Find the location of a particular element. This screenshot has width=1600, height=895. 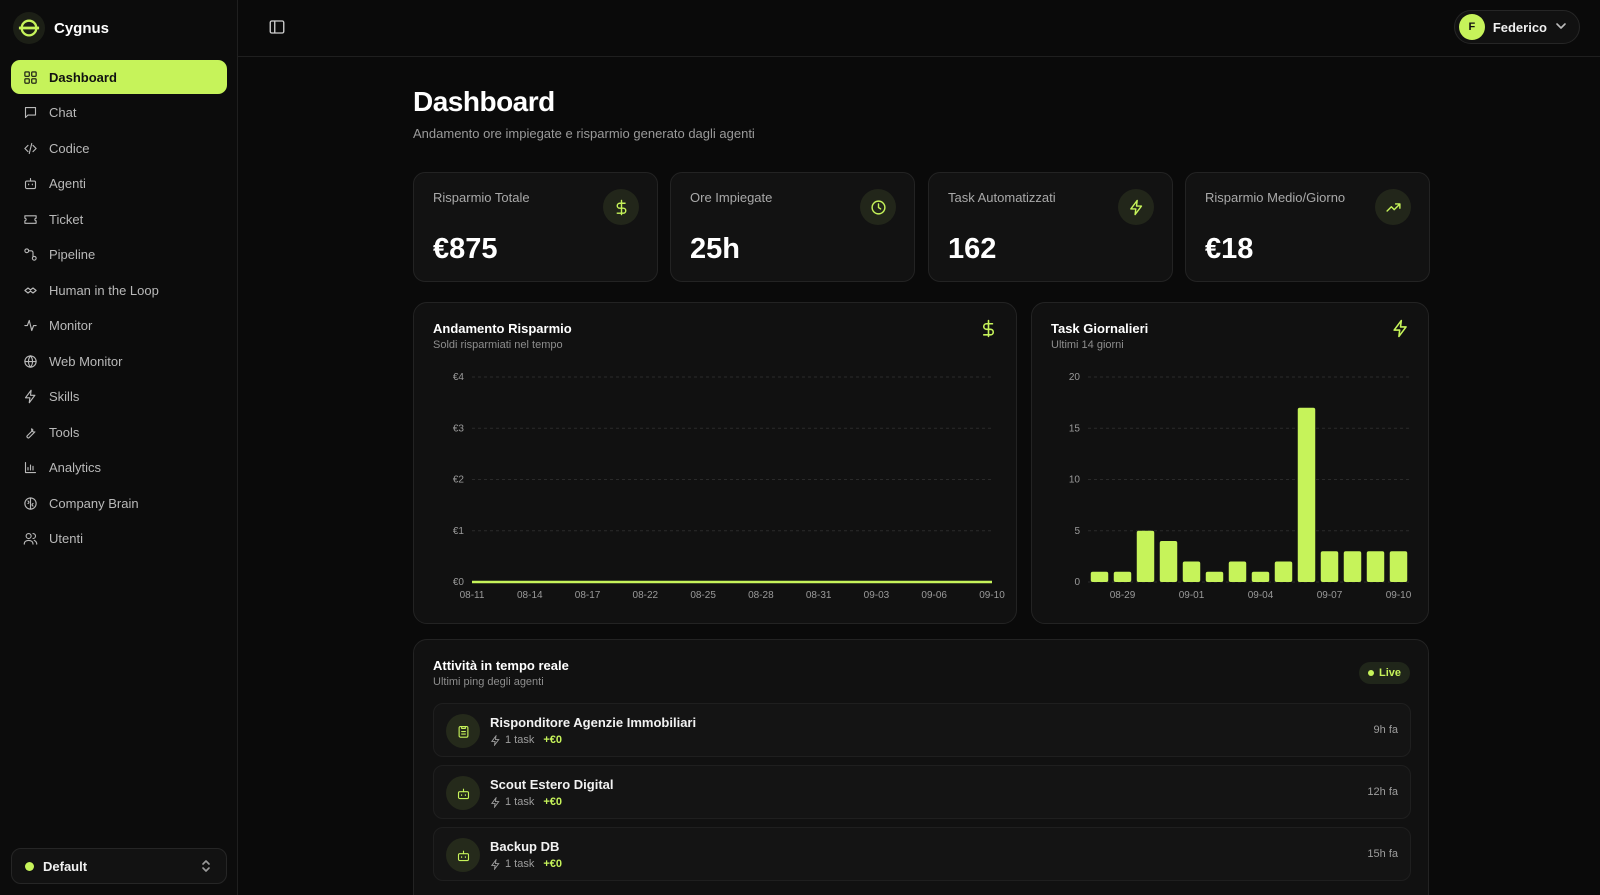

x-tick-label: 08-31 is located at coordinates (819, 595).